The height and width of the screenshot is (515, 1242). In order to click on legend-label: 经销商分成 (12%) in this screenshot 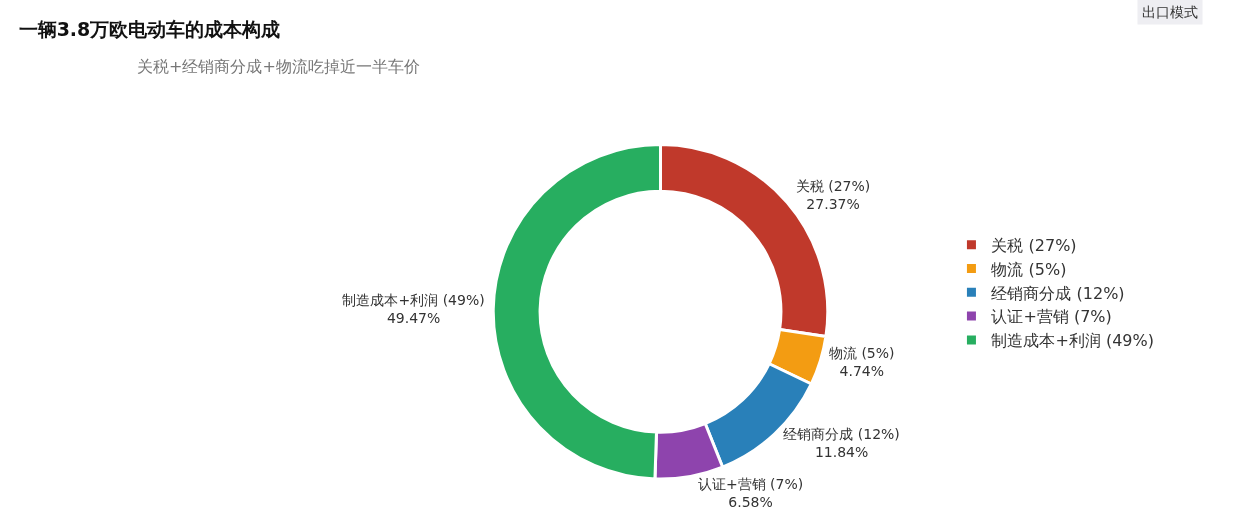, I will do `click(1058, 293)`.